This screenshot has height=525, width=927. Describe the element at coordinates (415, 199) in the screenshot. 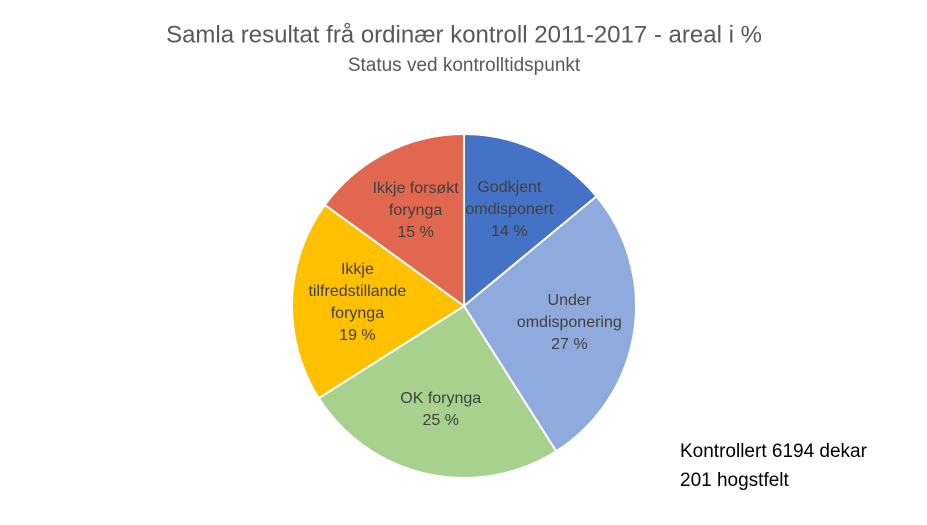

I see `category-label: Ikkje forsøkt forynga` at that location.